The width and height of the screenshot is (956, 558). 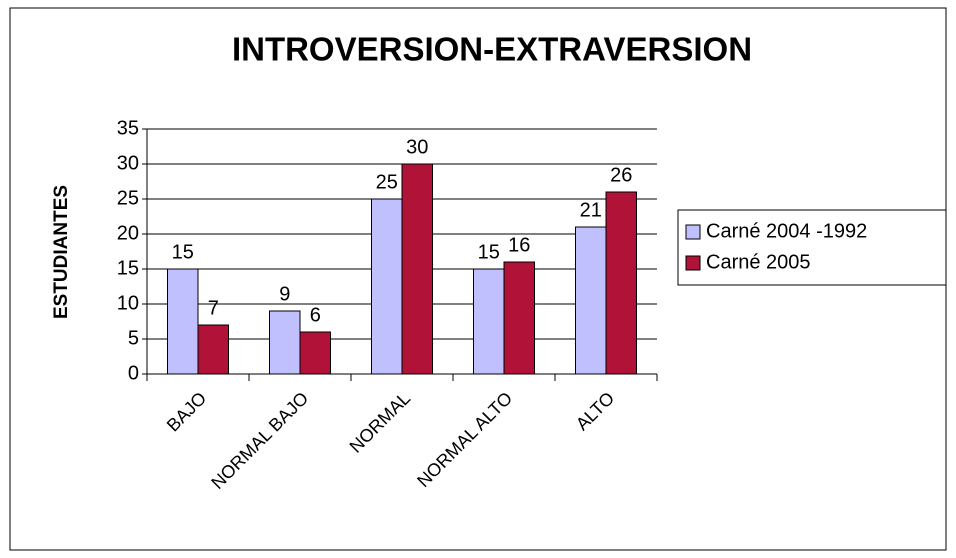 I want to click on data-label: 7, so click(x=213, y=308).